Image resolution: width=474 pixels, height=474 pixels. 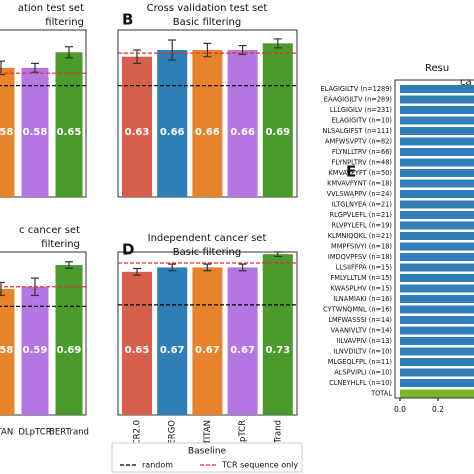 What do you see at coordinates (363, 373) in the screenshot?
I see `y-tick-label: ALSPVIPLI (n=10)` at bounding box center [363, 373].